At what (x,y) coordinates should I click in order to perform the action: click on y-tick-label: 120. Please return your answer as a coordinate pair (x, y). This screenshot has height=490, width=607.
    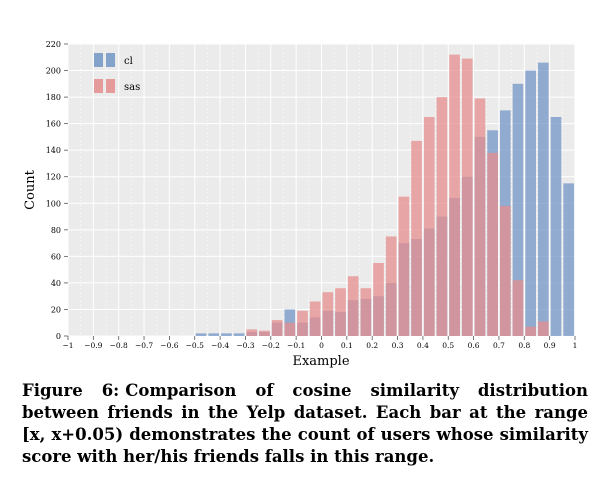
    Looking at the image, I should click on (53, 177).